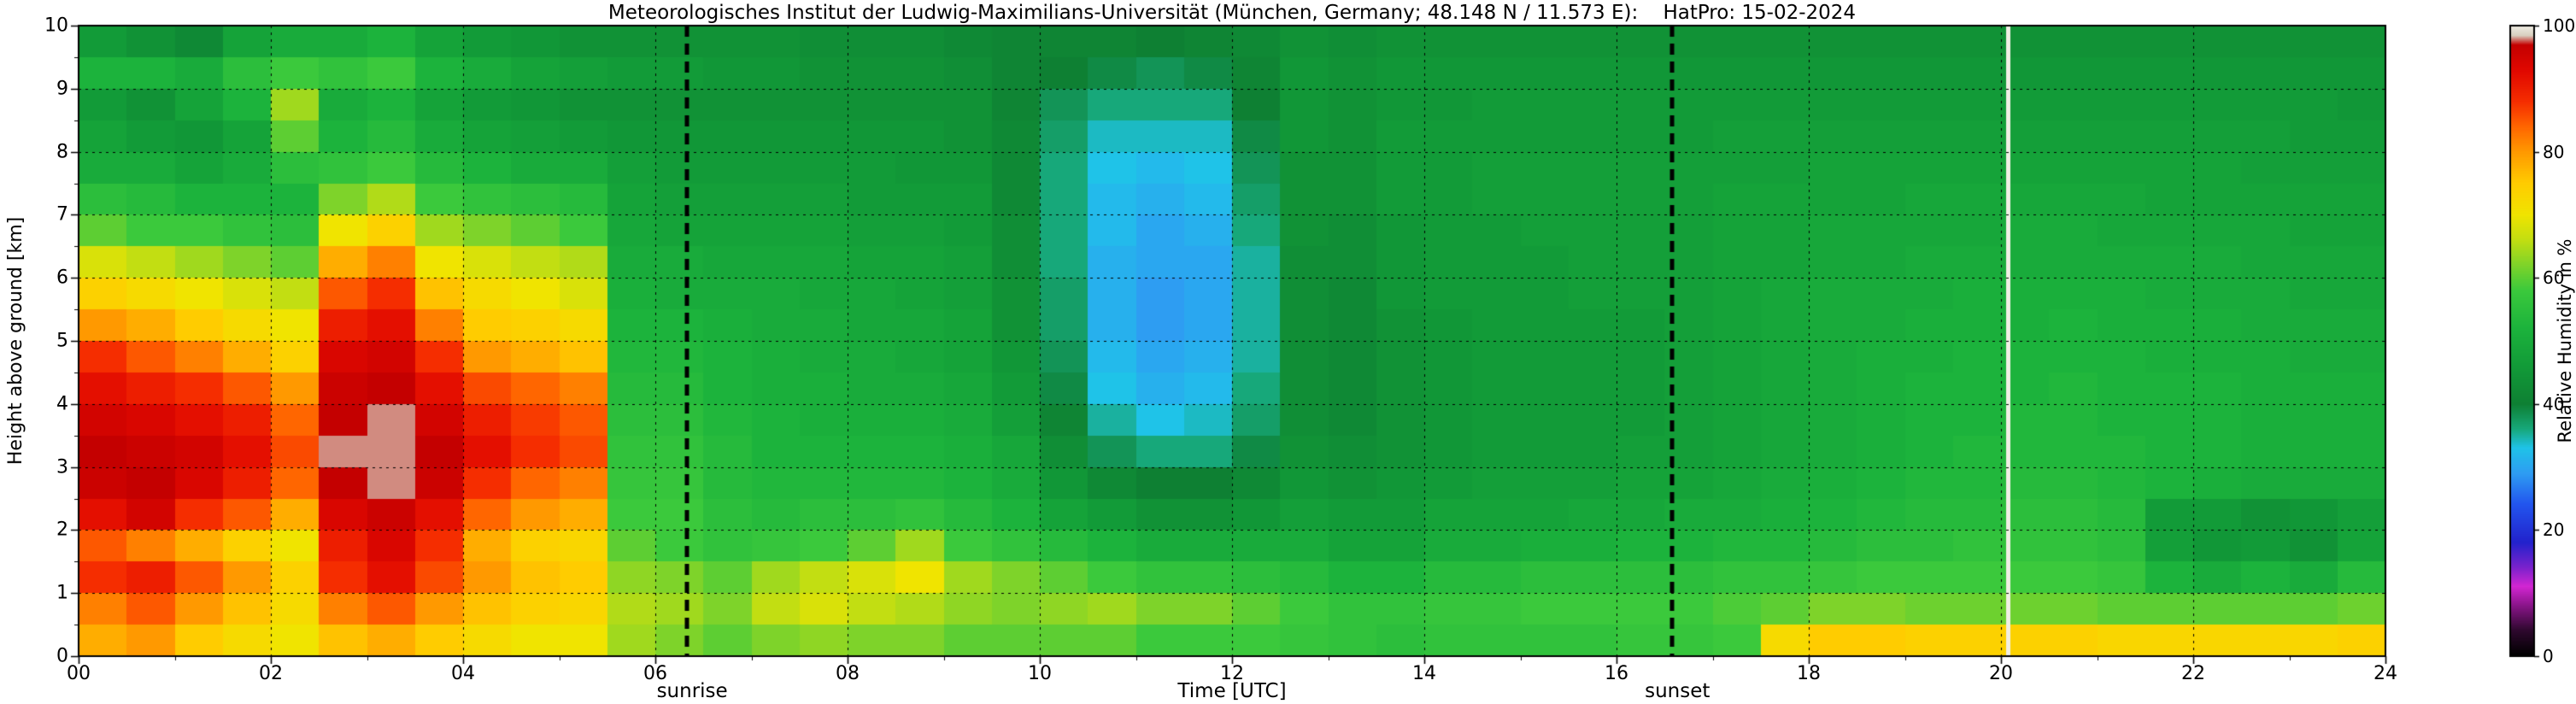 This screenshot has width=2576, height=704. Describe the element at coordinates (62, 530) in the screenshot. I see `y-tick-label: 2` at that location.